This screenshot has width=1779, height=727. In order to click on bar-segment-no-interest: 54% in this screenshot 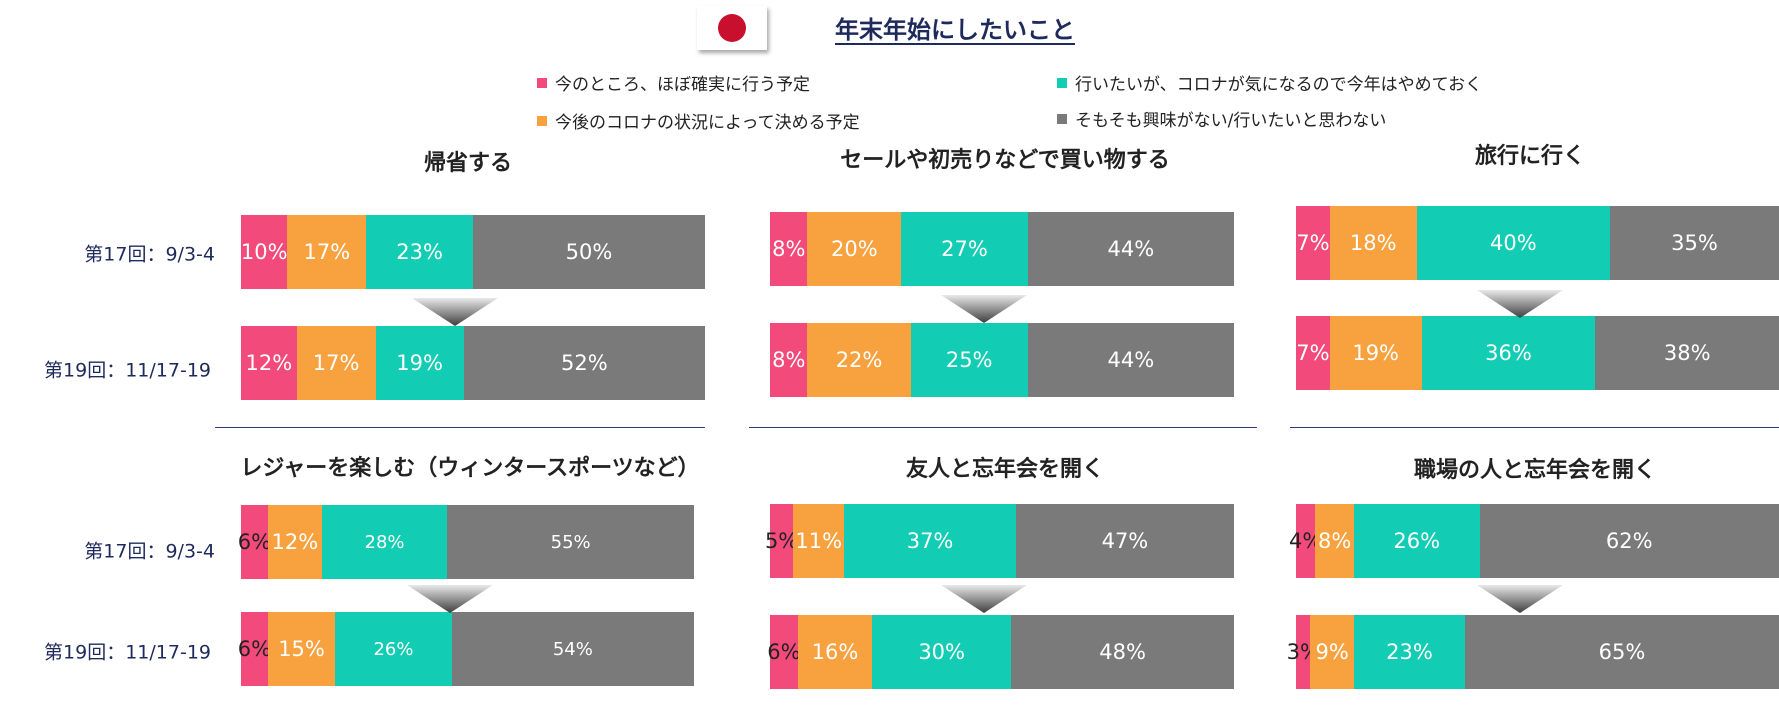, I will do `click(572, 649)`.